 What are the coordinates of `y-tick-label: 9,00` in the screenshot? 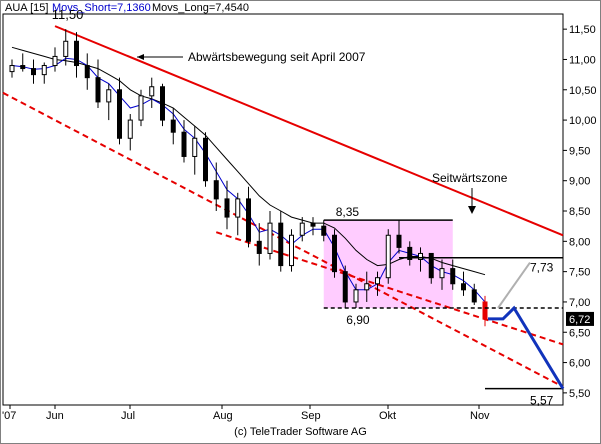 It's located at (579, 182).